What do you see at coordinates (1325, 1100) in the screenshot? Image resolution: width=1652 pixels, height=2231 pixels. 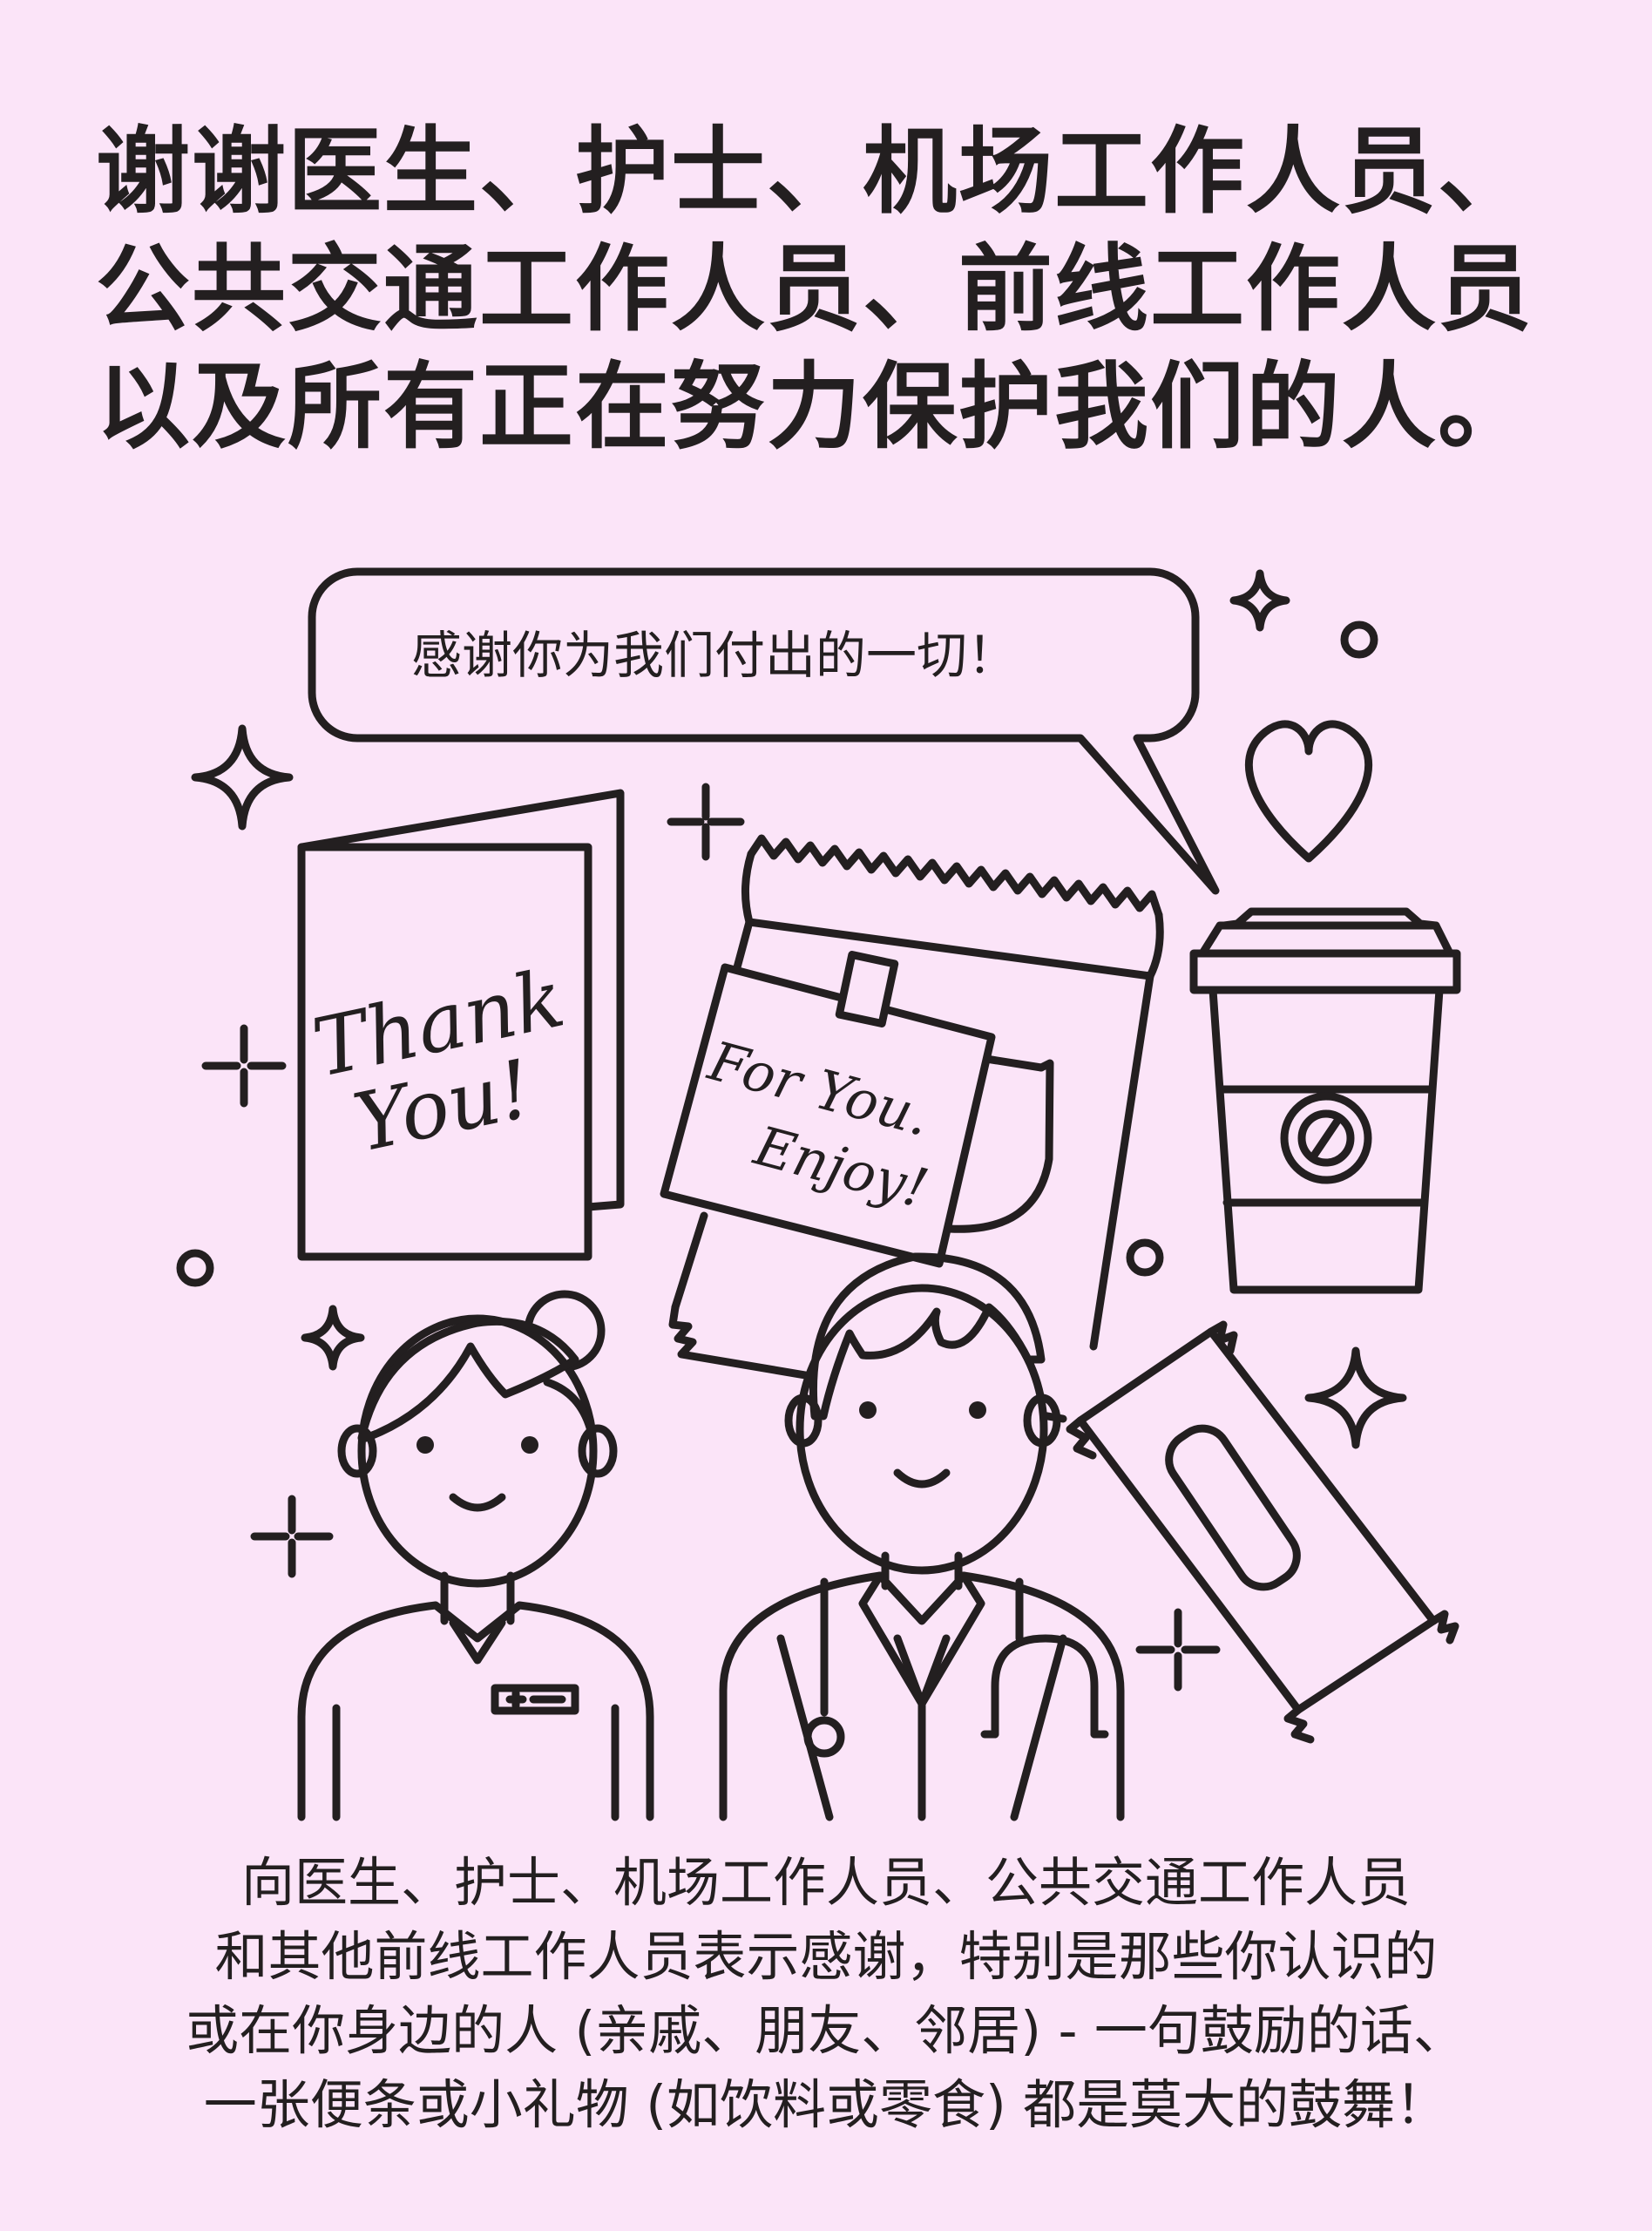 I see `coffee-cup-icon` at bounding box center [1325, 1100].